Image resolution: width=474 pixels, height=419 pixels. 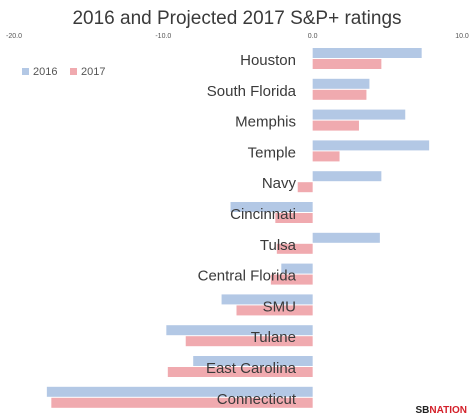 I want to click on x-tick-label: -10.0, so click(x=163, y=36).